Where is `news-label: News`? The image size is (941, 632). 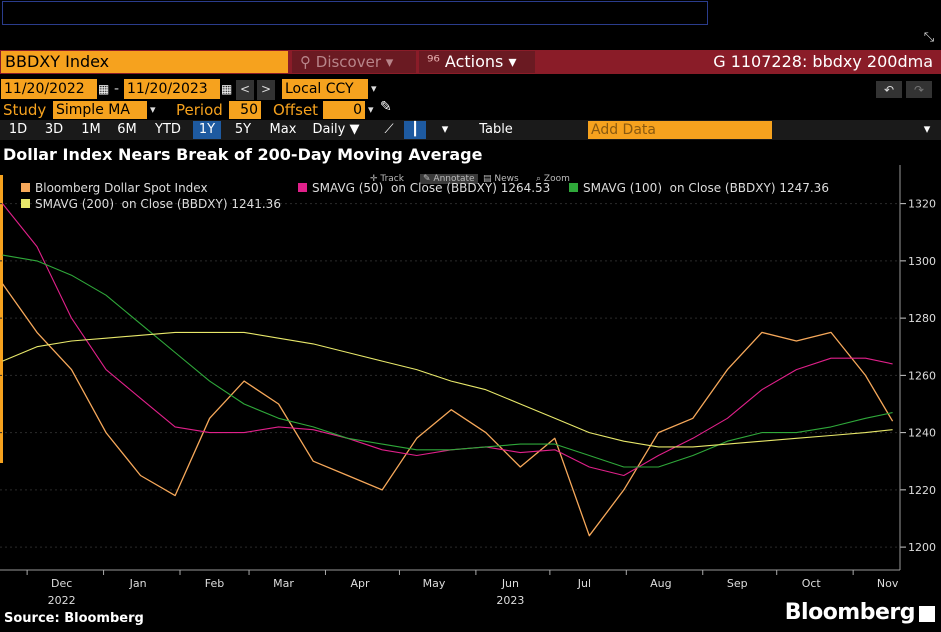
news-label: News is located at coordinates (506, 179).